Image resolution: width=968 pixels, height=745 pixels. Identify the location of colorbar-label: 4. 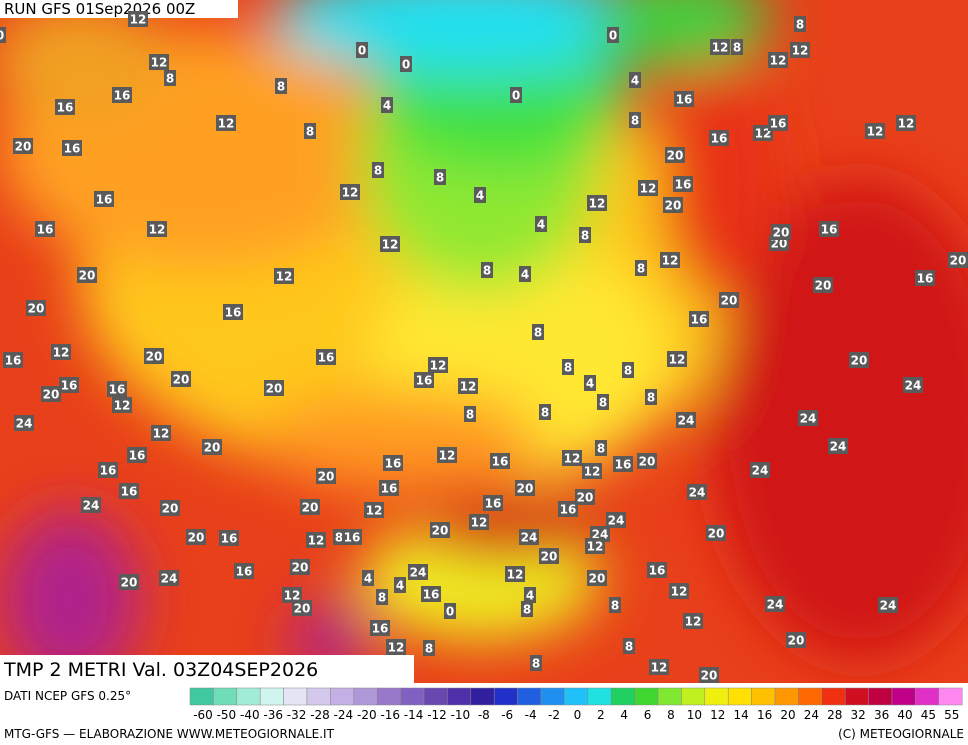
(624, 715).